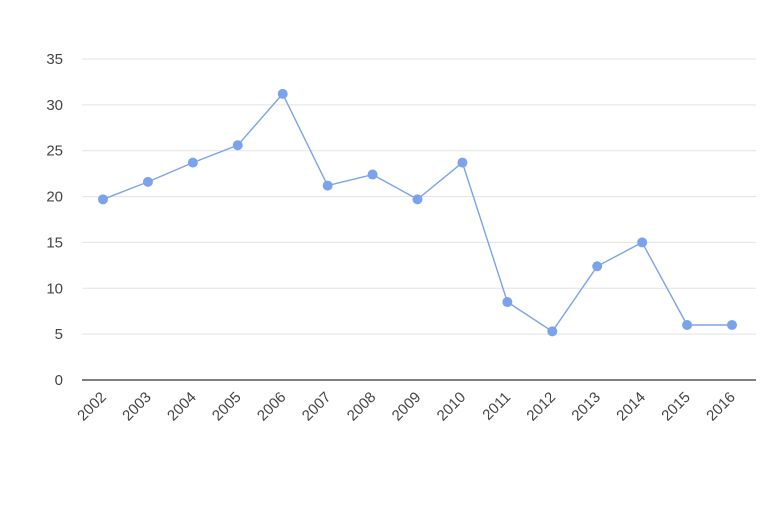  What do you see at coordinates (631, 407) in the screenshot?
I see `x-tick-label: 2014` at bounding box center [631, 407].